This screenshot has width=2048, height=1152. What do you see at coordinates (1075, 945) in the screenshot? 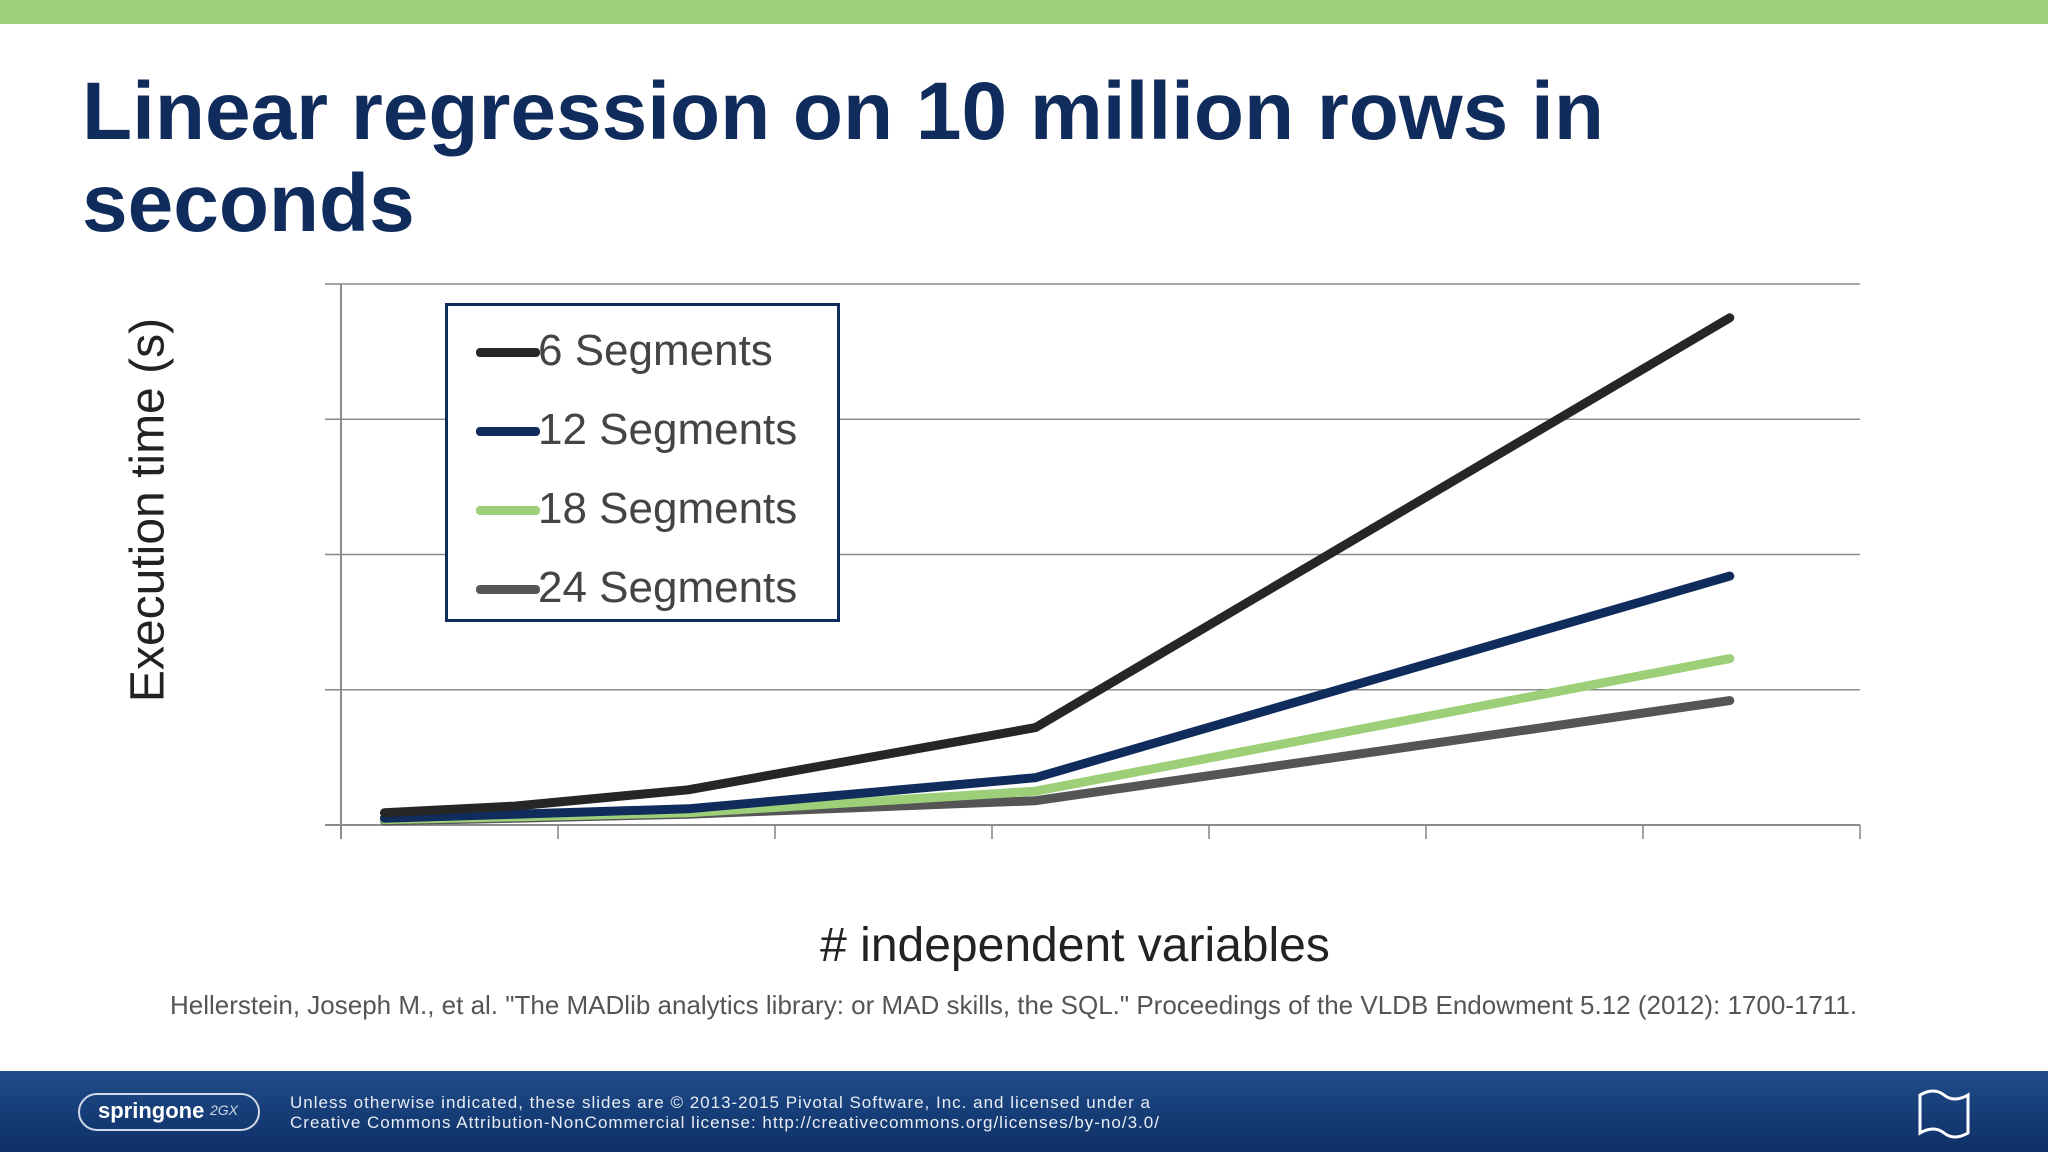
I see `x-axis-label: # independent variables` at bounding box center [1075, 945].